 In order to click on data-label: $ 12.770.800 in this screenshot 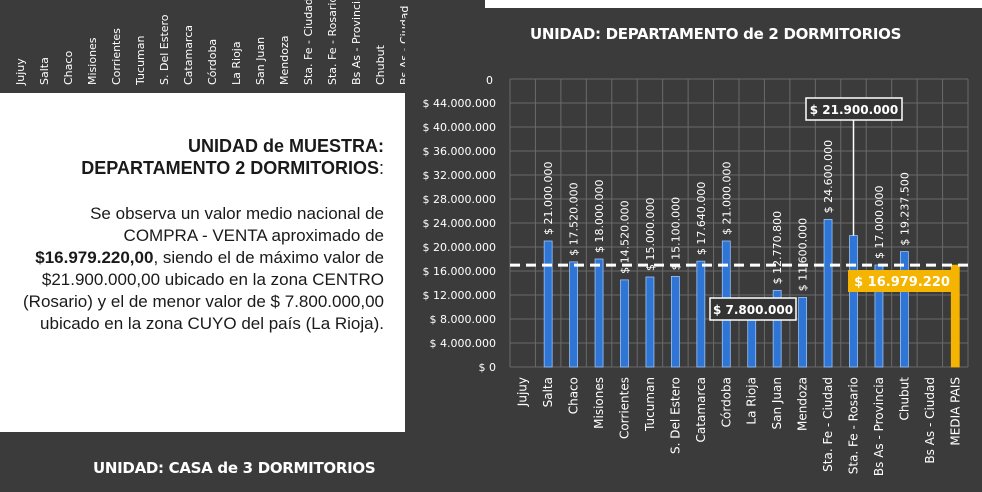, I will do `click(777, 247)`.